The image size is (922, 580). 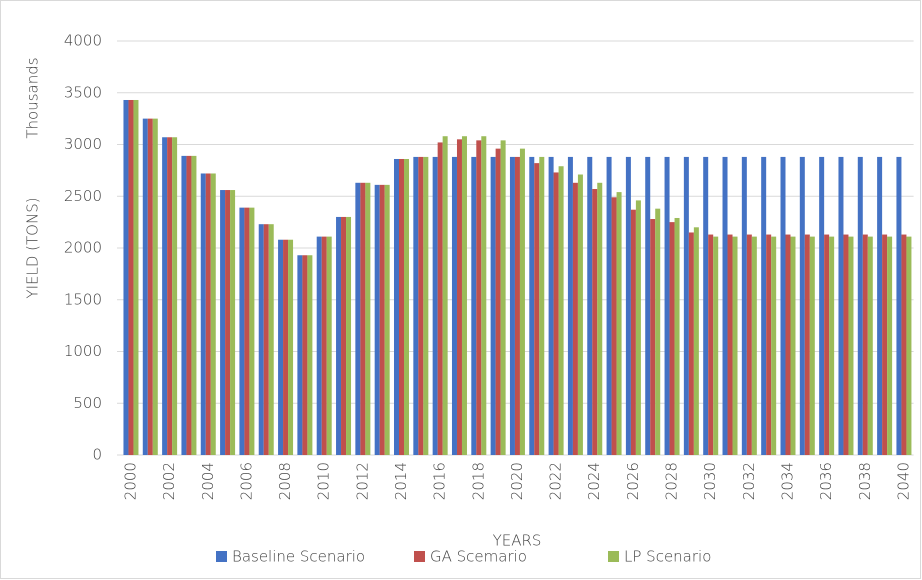 What do you see at coordinates (83, 351) in the screenshot?
I see `y-tick-label: 1000` at bounding box center [83, 351].